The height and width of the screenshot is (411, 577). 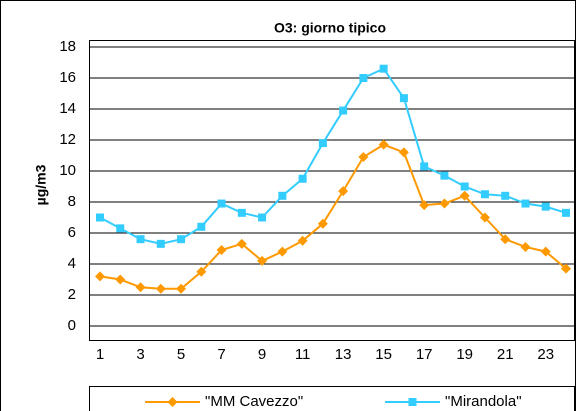 I want to click on x-tick-label: 19, so click(x=464, y=354).